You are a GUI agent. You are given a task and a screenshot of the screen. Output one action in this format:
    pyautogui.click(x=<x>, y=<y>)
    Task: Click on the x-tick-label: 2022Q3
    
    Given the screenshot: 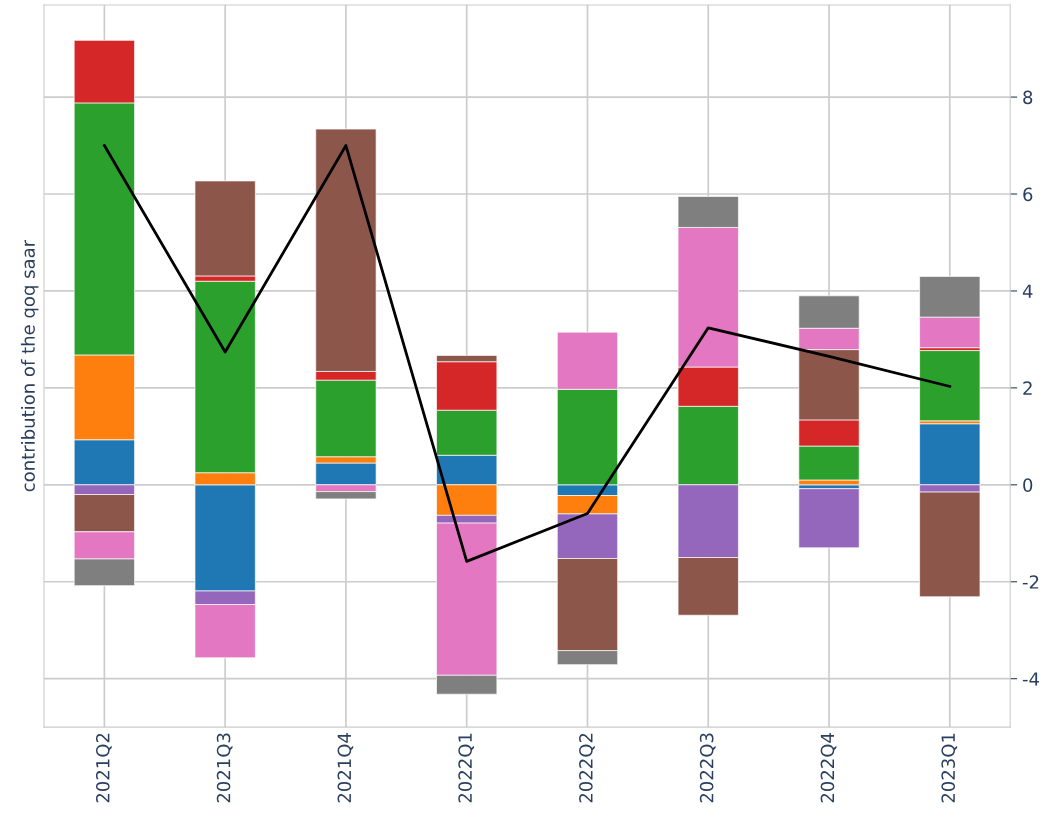 What is the action you would take?
    pyautogui.click(x=707, y=768)
    